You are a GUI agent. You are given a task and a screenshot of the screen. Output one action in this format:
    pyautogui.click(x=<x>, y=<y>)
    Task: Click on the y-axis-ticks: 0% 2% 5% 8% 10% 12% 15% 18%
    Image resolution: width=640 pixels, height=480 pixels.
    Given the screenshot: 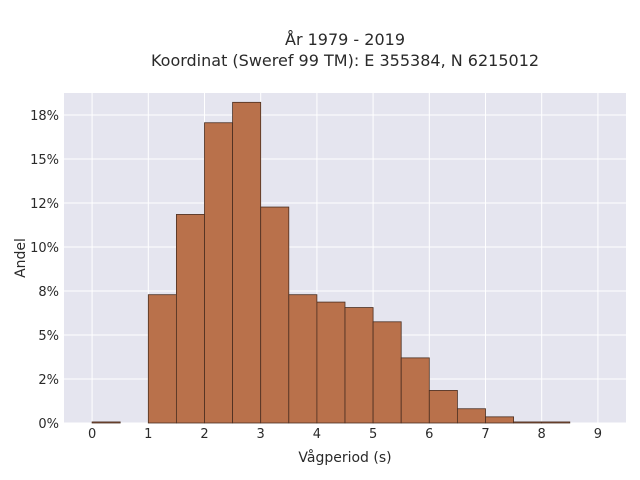 What is the action you would take?
    pyautogui.click(x=44, y=270)
    